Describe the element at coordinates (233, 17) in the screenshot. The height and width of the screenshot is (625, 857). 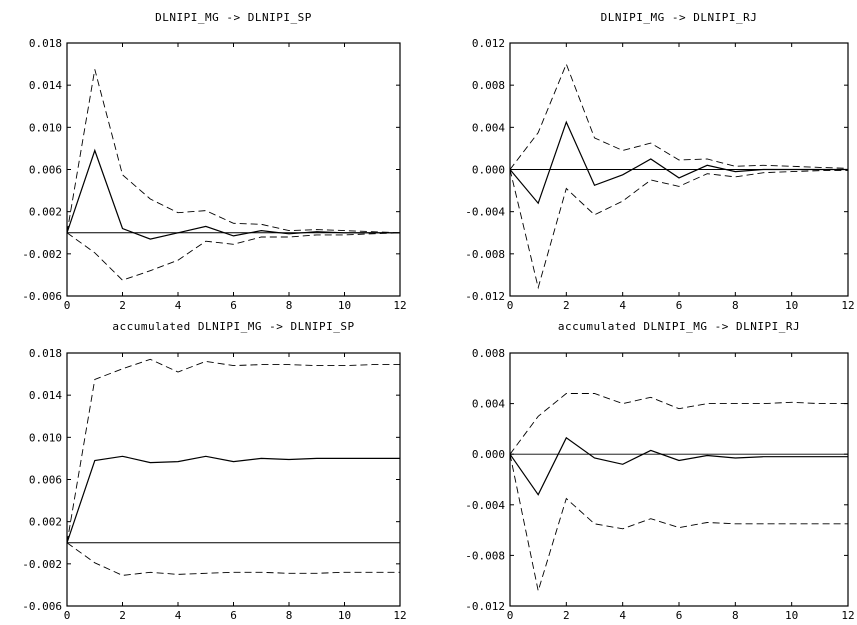
I see `panel-title: DLNIPI_MG -> DLNIPI_SP` at that location.